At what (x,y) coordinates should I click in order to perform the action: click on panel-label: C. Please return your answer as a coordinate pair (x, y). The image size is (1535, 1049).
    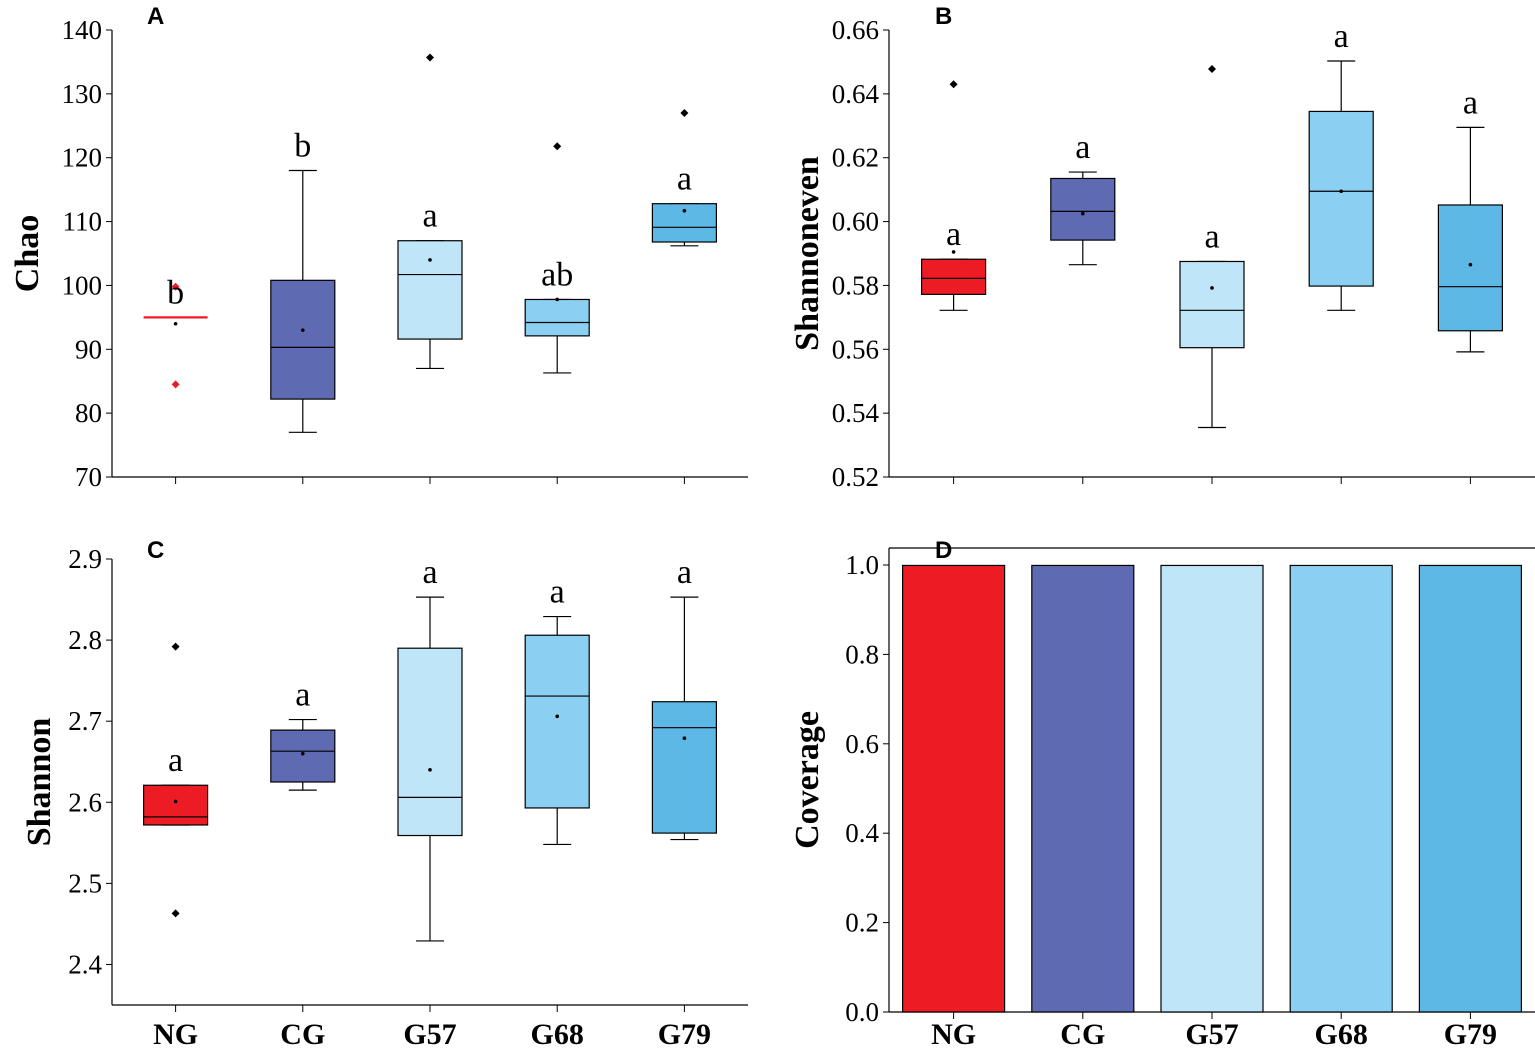
    Looking at the image, I should click on (155, 550).